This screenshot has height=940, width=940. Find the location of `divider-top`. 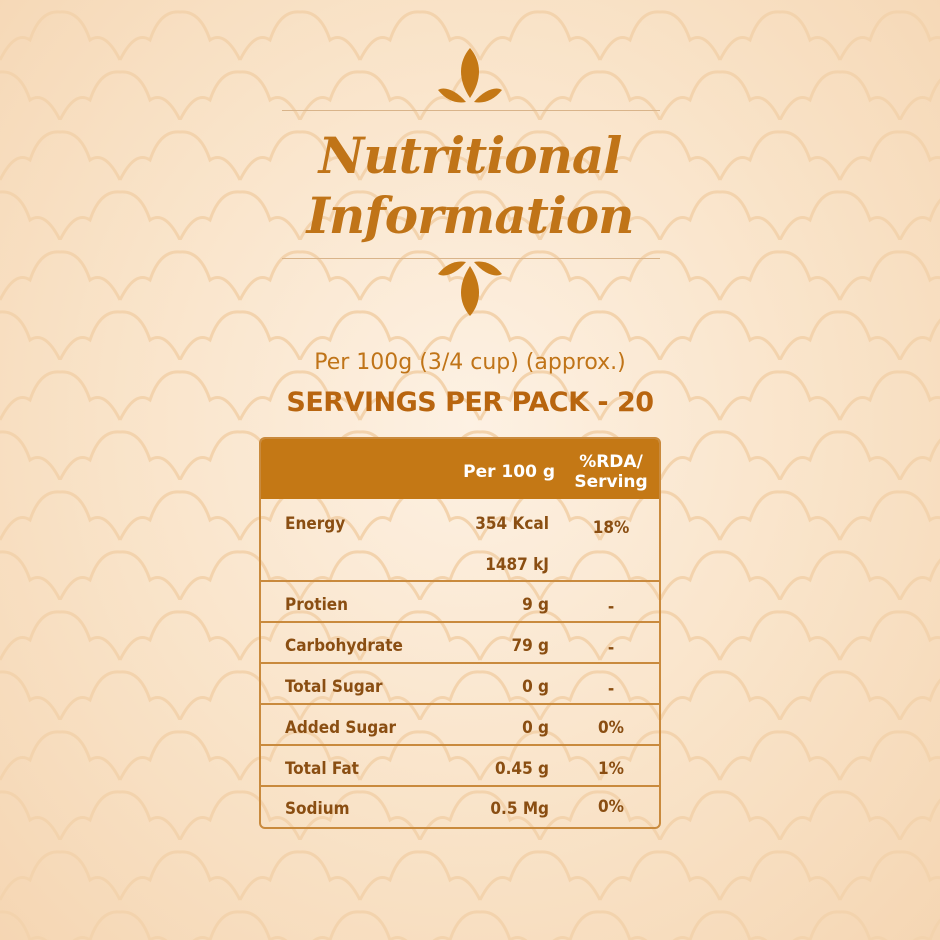

divider-top is located at coordinates (471, 110).